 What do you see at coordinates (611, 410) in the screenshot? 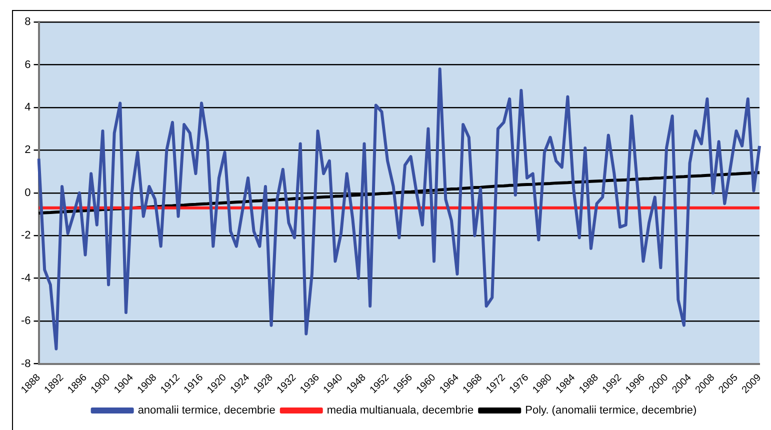
I see `legend-label: Poly. (anomalii termice, decembrie)` at bounding box center [611, 410].